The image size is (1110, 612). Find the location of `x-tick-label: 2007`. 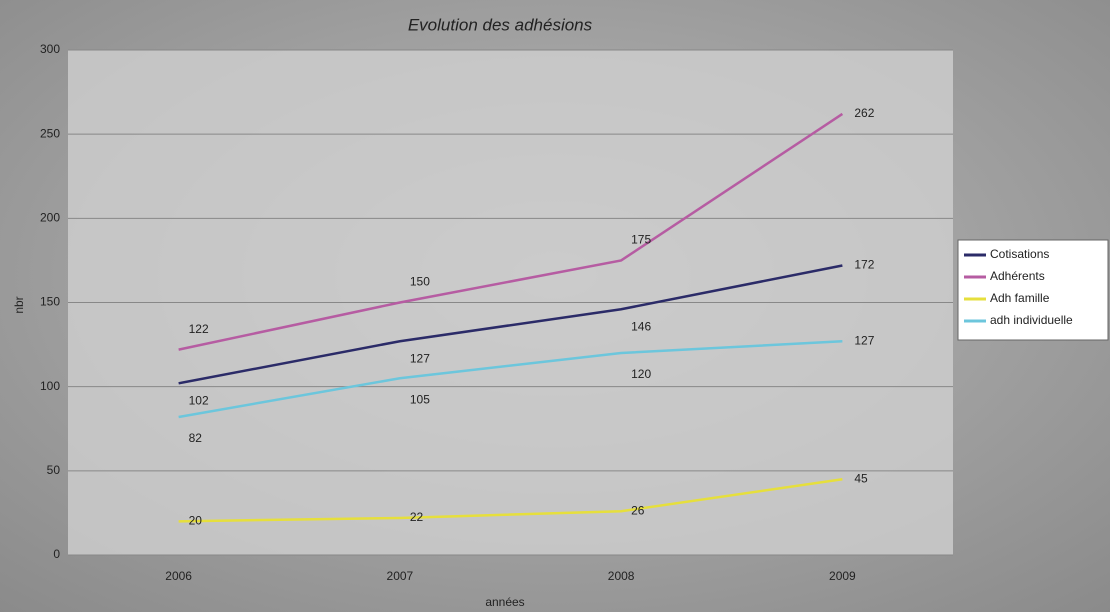

x-tick-label: 2007 is located at coordinates (400, 576).